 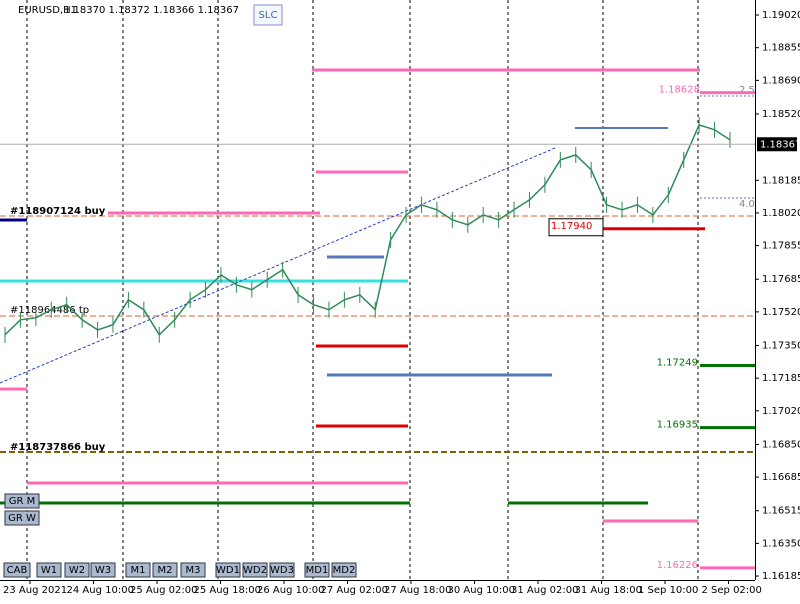 I want to click on level-label: 1.18628, so click(x=679, y=90).